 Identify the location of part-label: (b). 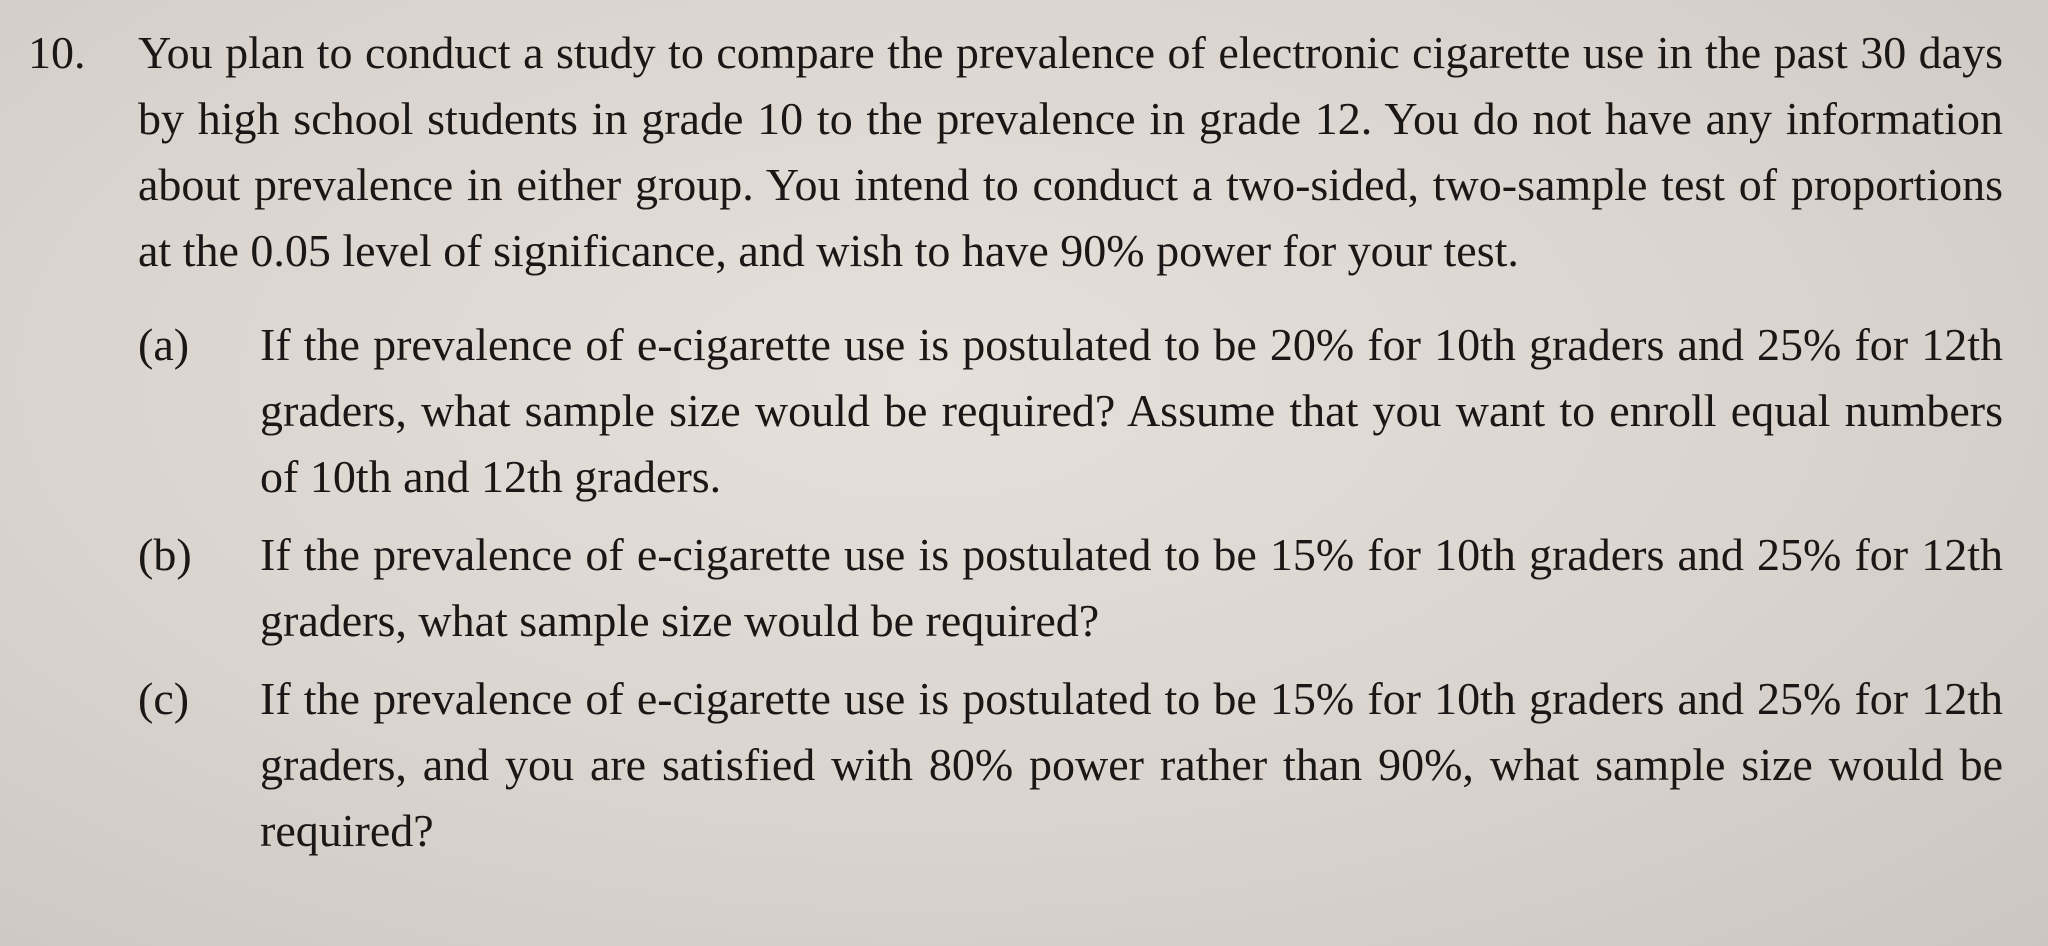
(165, 554).